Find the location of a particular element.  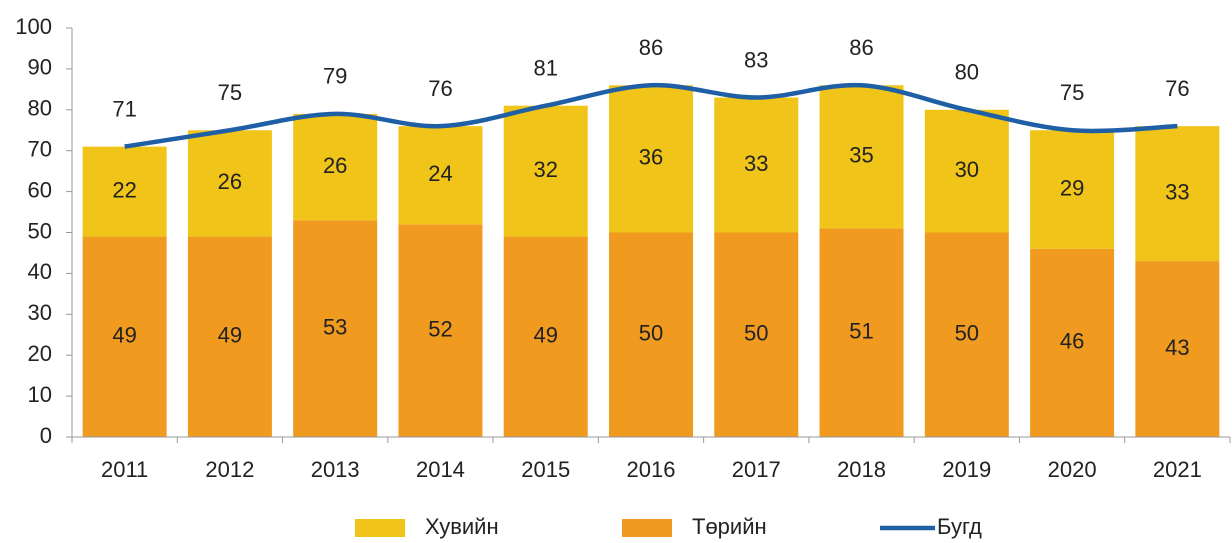

value-label: 53 is located at coordinates (335, 326).